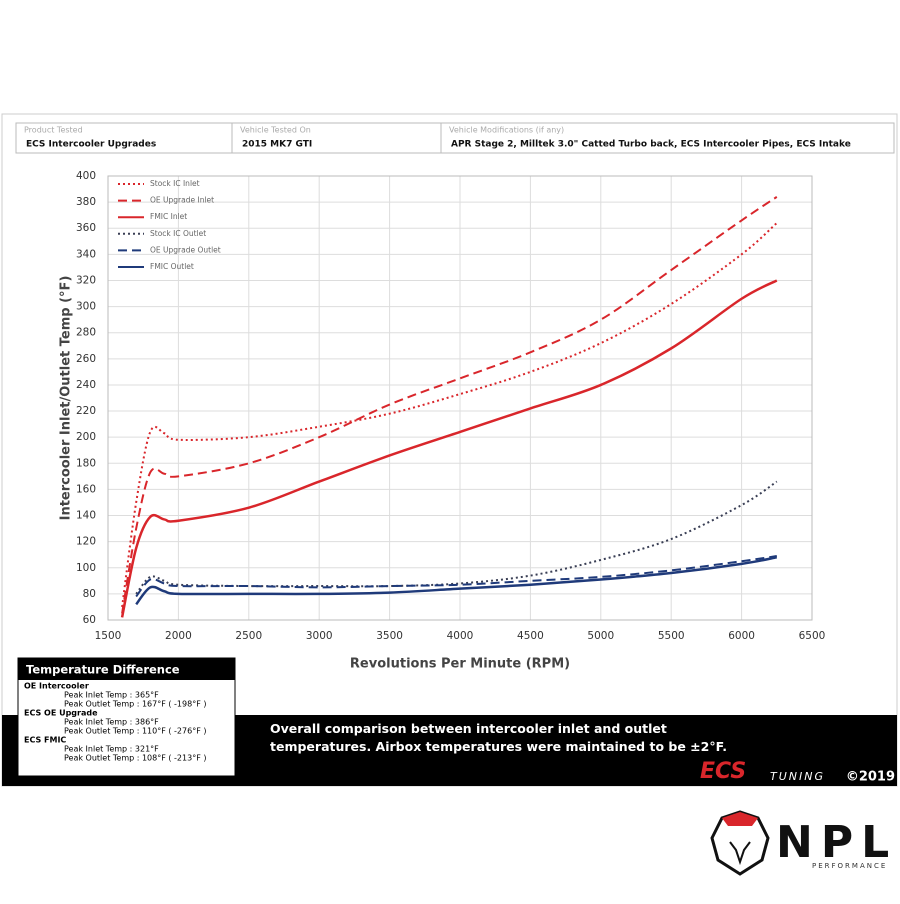  Describe the element at coordinates (108, 636) in the screenshot. I see `x-tick-label: 1500` at that location.